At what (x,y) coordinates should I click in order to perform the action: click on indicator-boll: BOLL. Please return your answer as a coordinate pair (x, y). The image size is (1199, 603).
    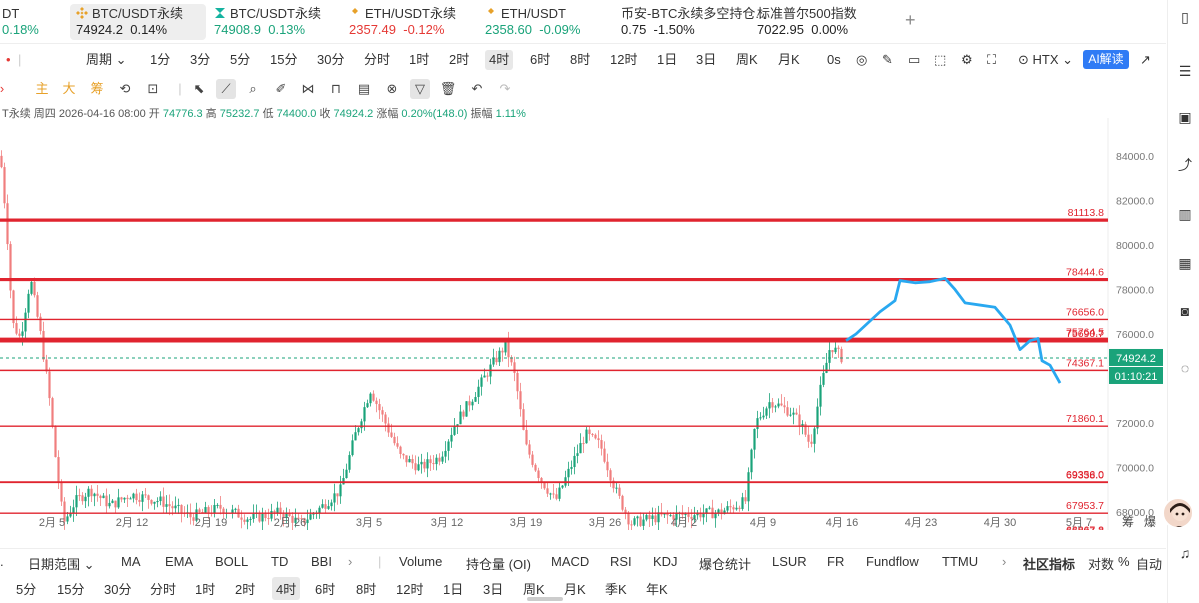
    Looking at the image, I should click on (232, 561).